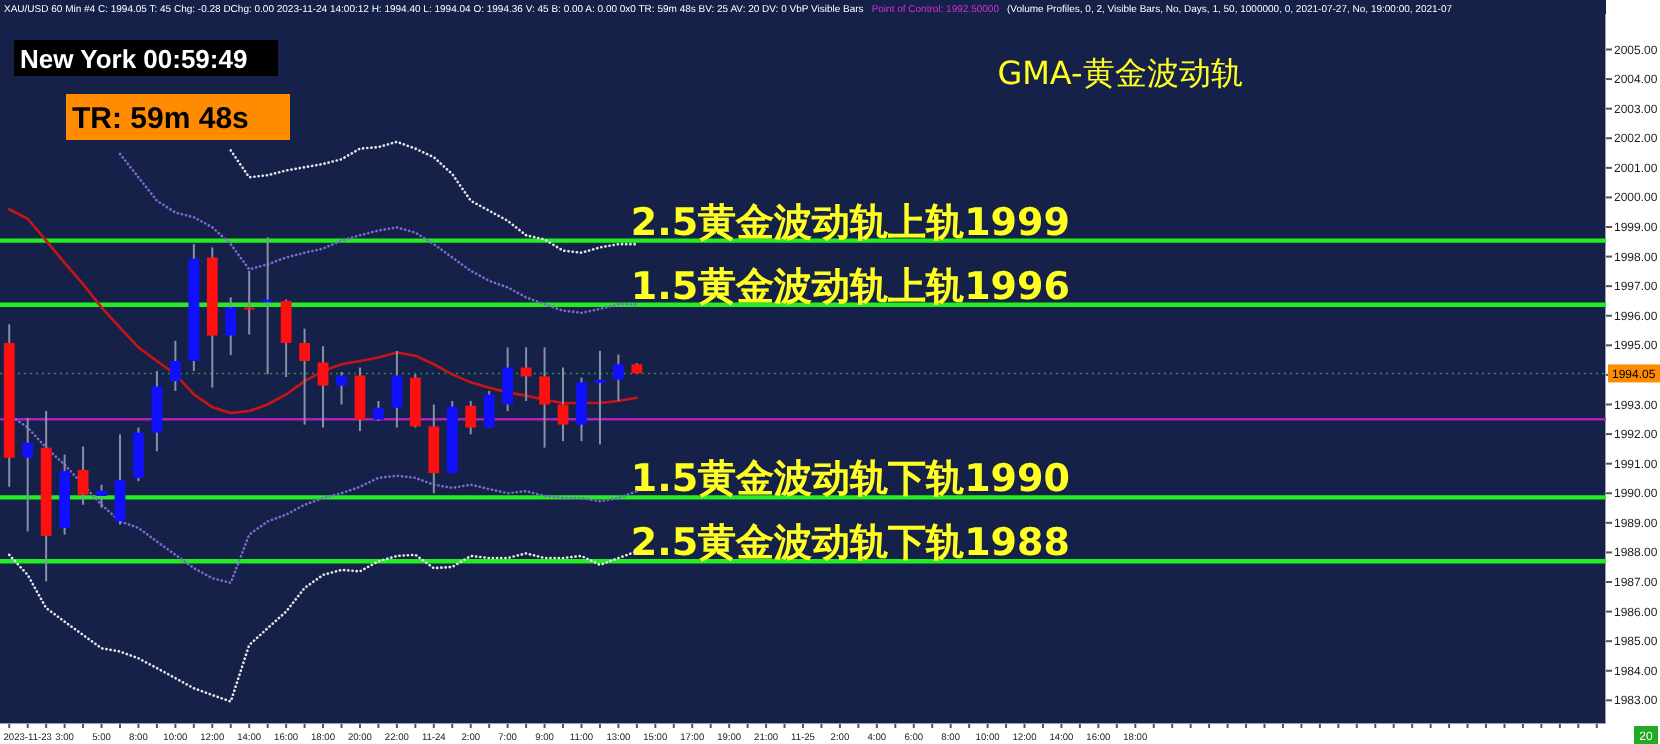  I want to click on ref-line-label: 2.5黄金波动轨上轨1999, so click(850, 222).